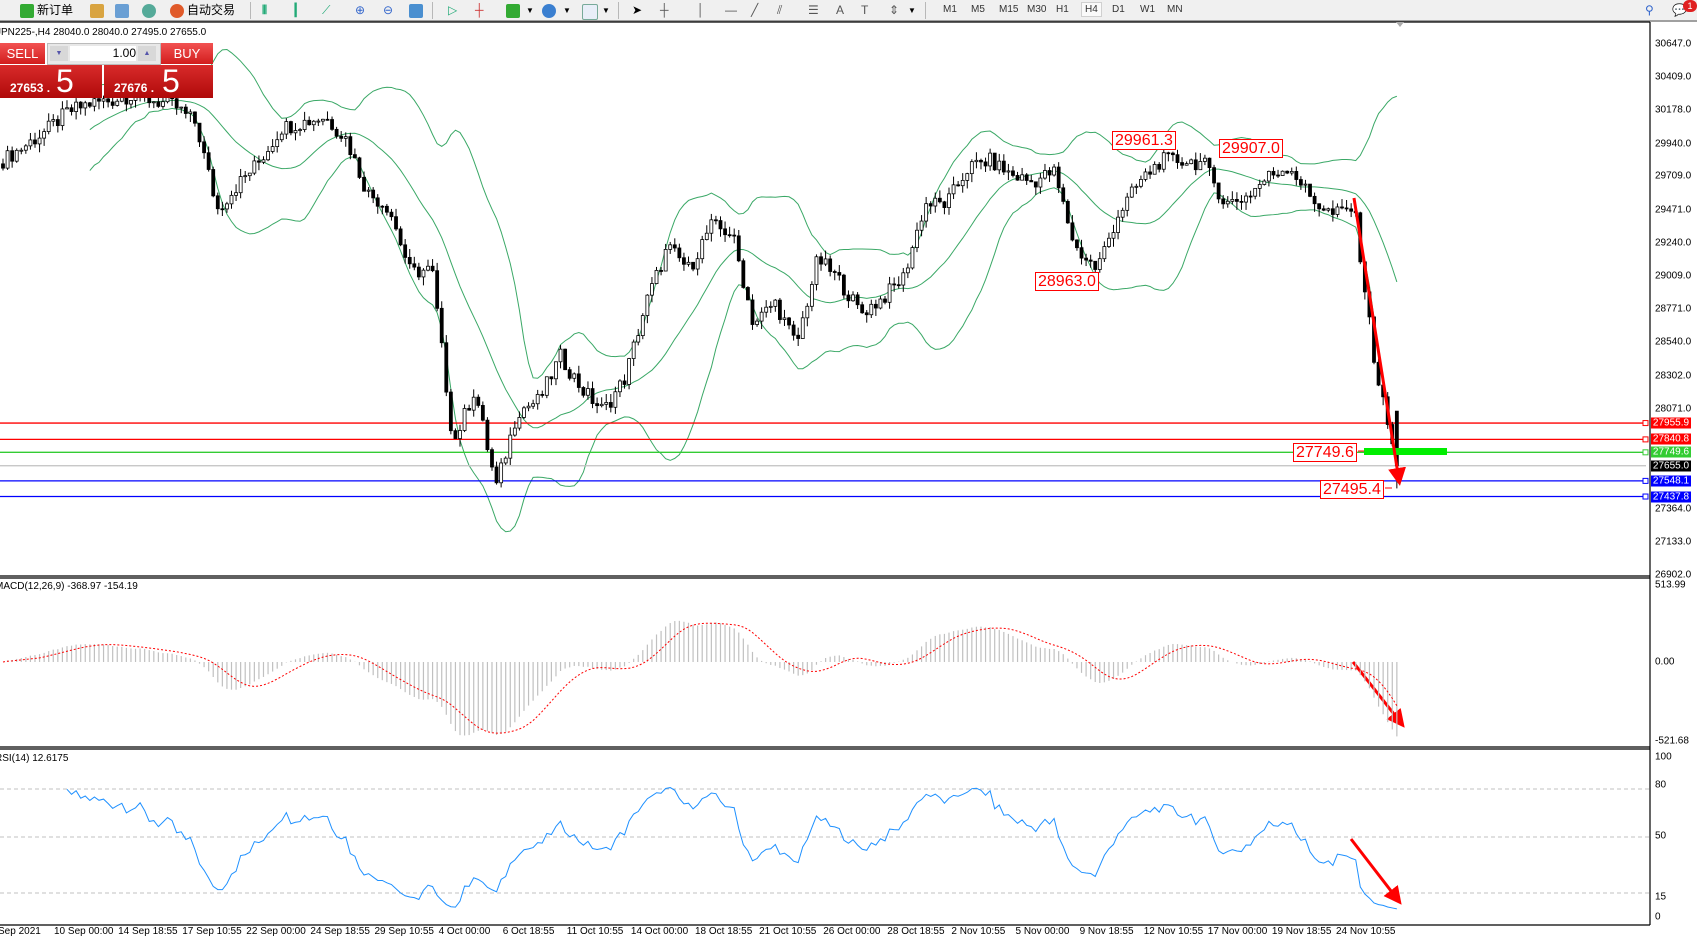 This screenshot has height=939, width=1697. What do you see at coordinates (1067, 281) in the screenshot?
I see `price-label-low: 28963.0` at bounding box center [1067, 281].